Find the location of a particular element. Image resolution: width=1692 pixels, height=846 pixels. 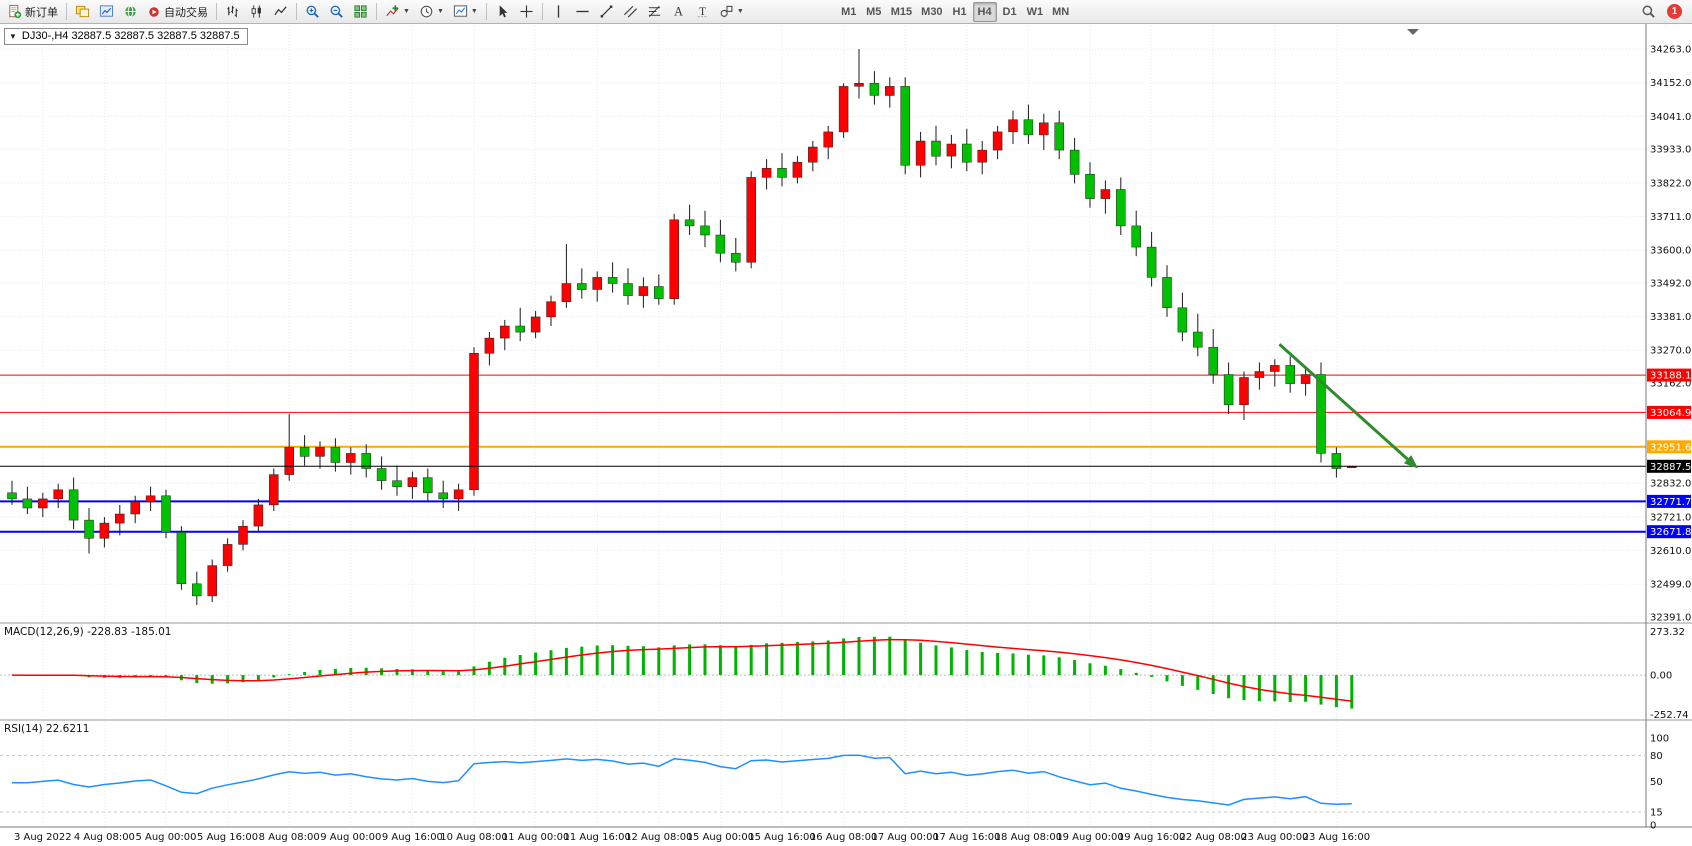

time-label: 4 Aug 08:00 is located at coordinates (104, 837).